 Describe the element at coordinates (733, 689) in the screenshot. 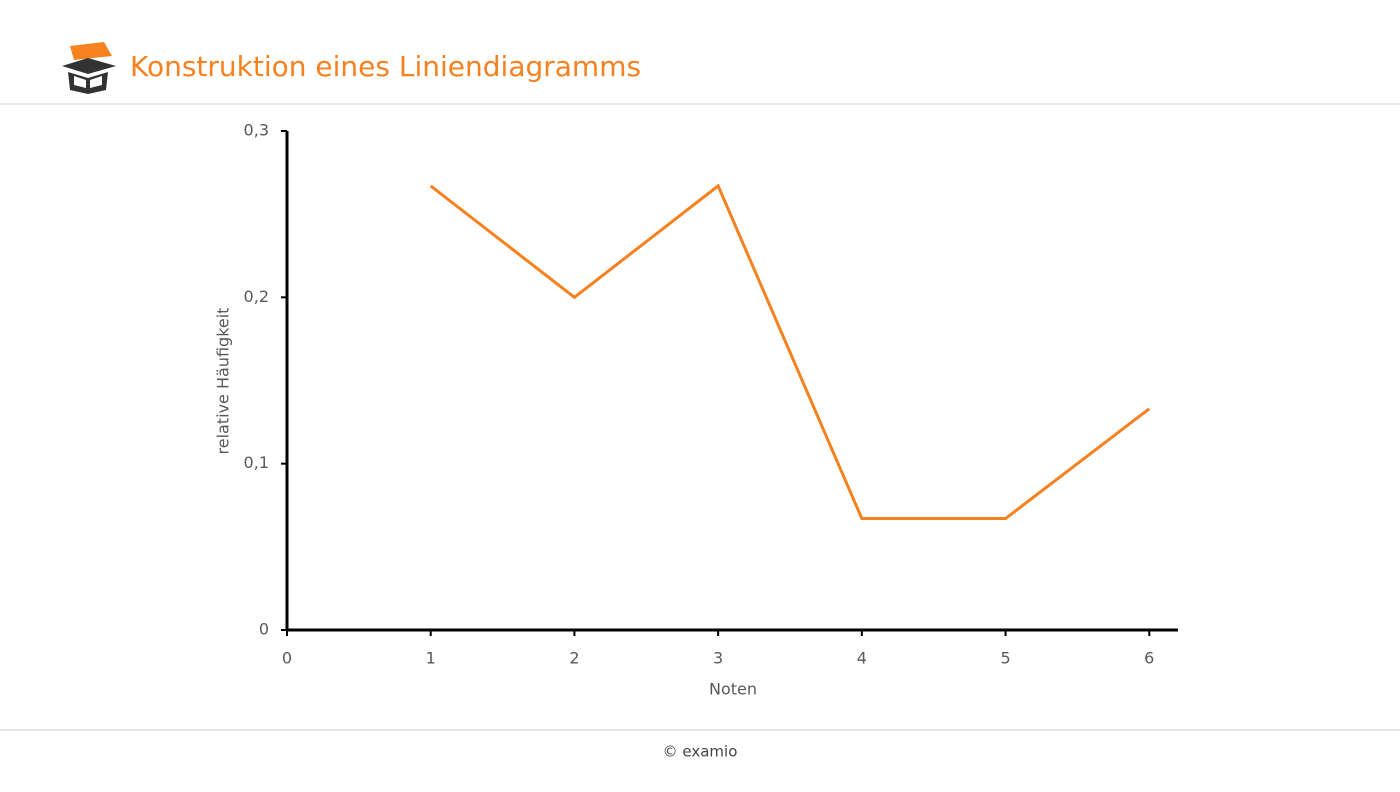

I see `x-axis-label: Noten` at that location.